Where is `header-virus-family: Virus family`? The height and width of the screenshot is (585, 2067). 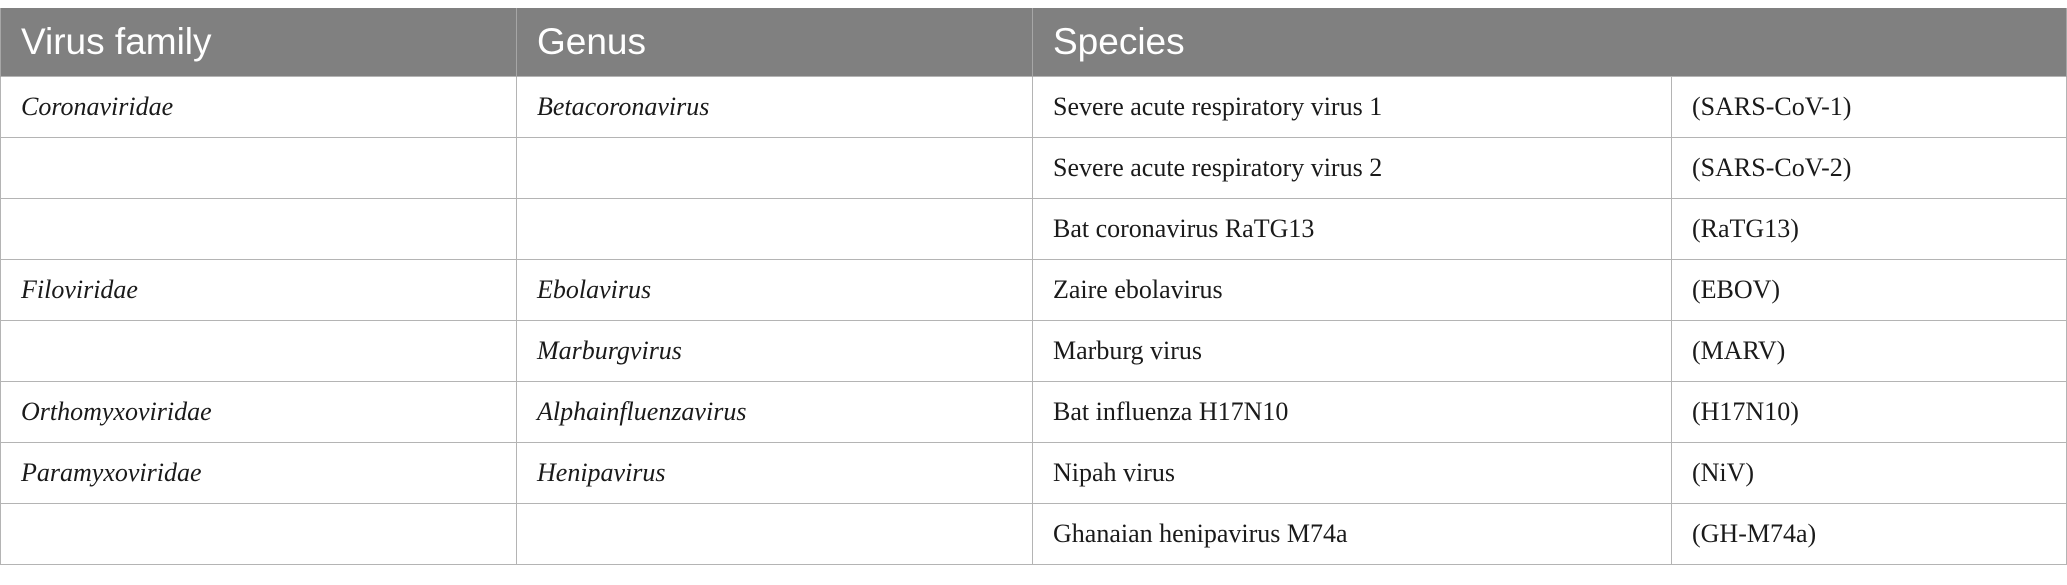
header-virus-family: Virus family is located at coordinates (258, 42).